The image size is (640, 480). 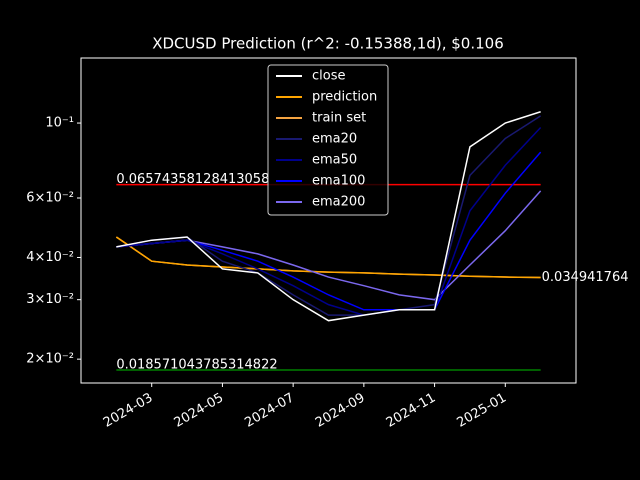 What do you see at coordinates (328, 257) in the screenshot?
I see `series-line` at bounding box center [328, 257].